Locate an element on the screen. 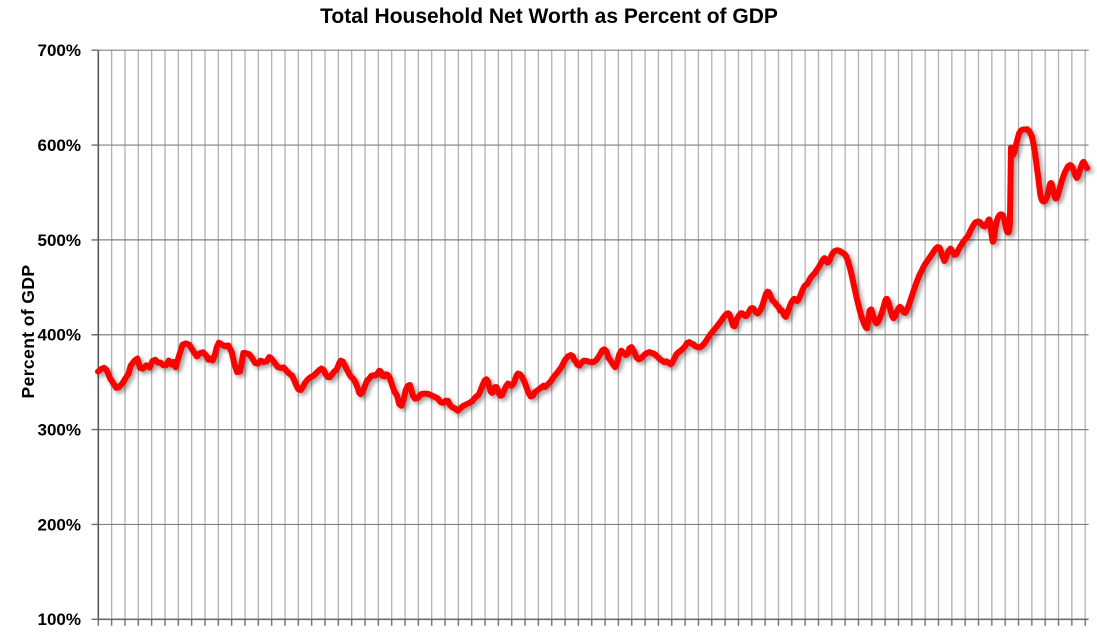 The width and height of the screenshot is (1097, 635). svg-text: 300% is located at coordinates (59, 430).